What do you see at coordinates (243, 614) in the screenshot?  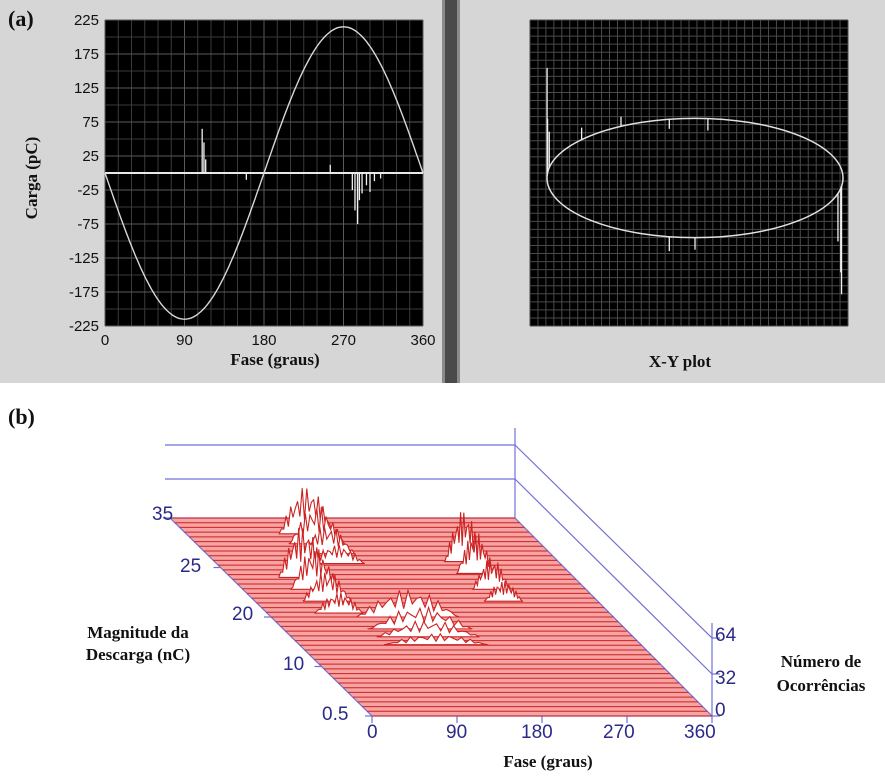 I see `y3d-tick-20: 20` at bounding box center [243, 614].